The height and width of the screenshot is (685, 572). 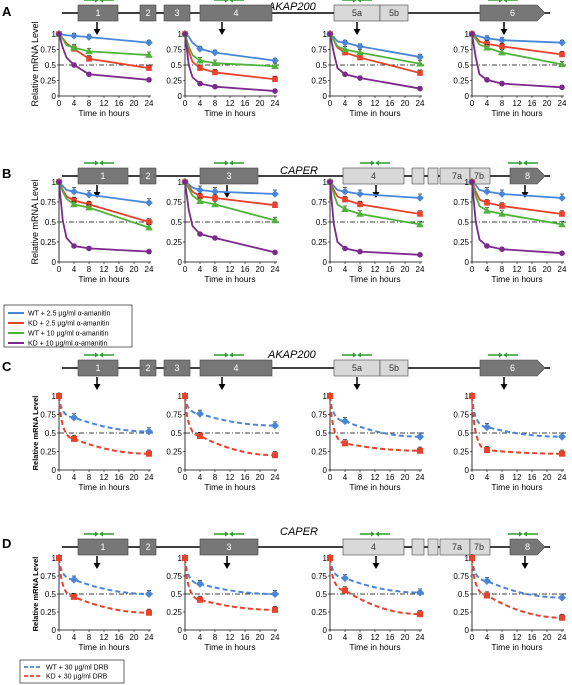 I want to click on plot-d-2: 0 0.25 0.5 0.75 1 0 4 8 12 16 20 24 Time in hours, so click(x=223, y=603).